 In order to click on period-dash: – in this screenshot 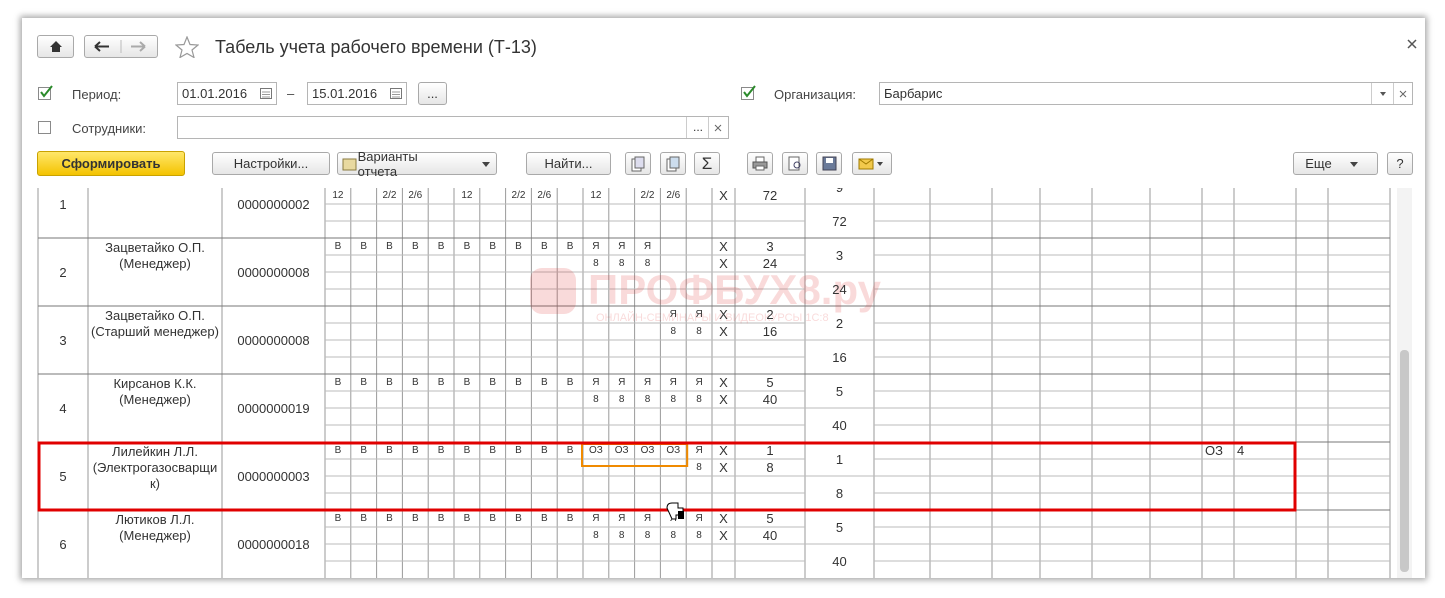, I will do `click(291, 93)`.